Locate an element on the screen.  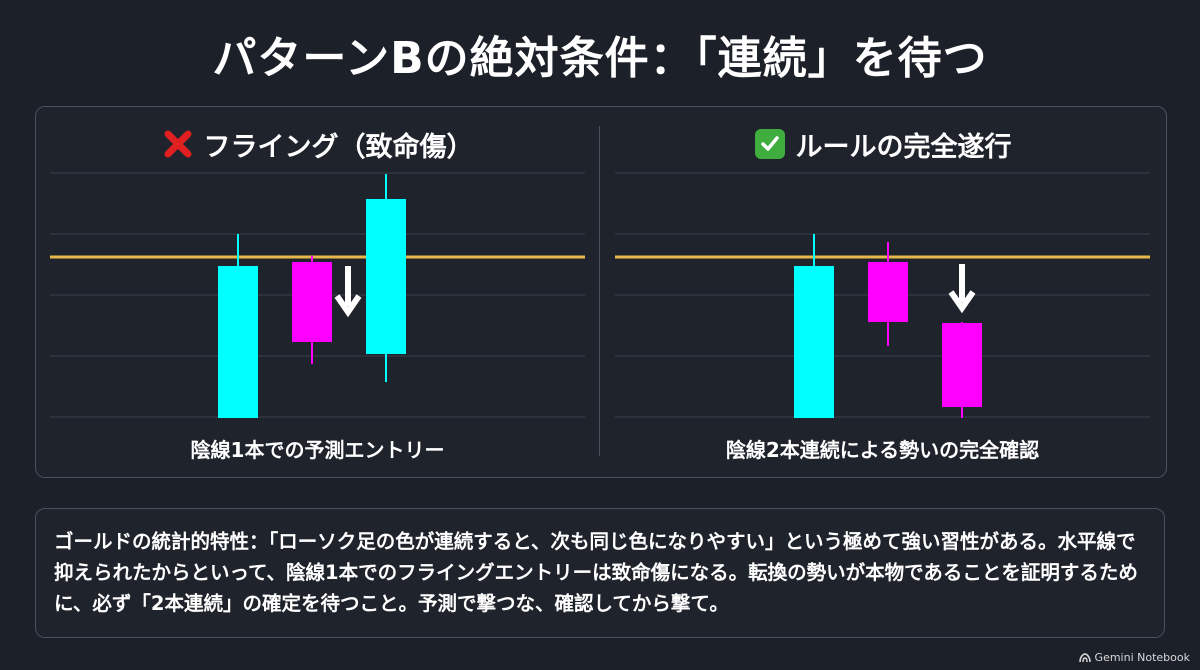
left-down-arrow-icon is located at coordinates (348, 292).